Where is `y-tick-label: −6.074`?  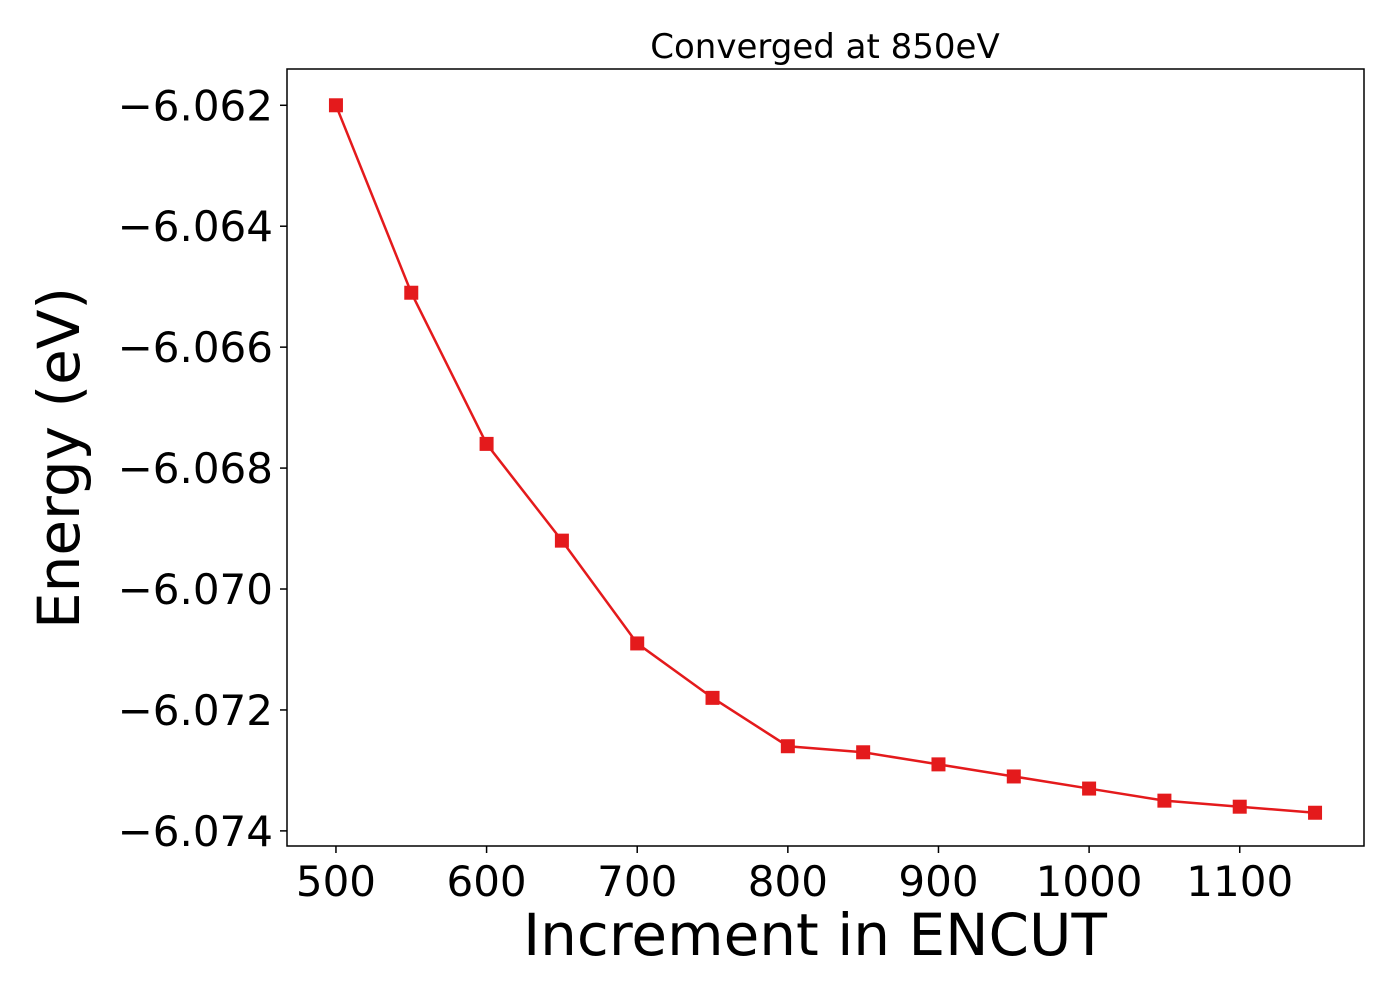 y-tick-label: −6.074 is located at coordinates (195, 831).